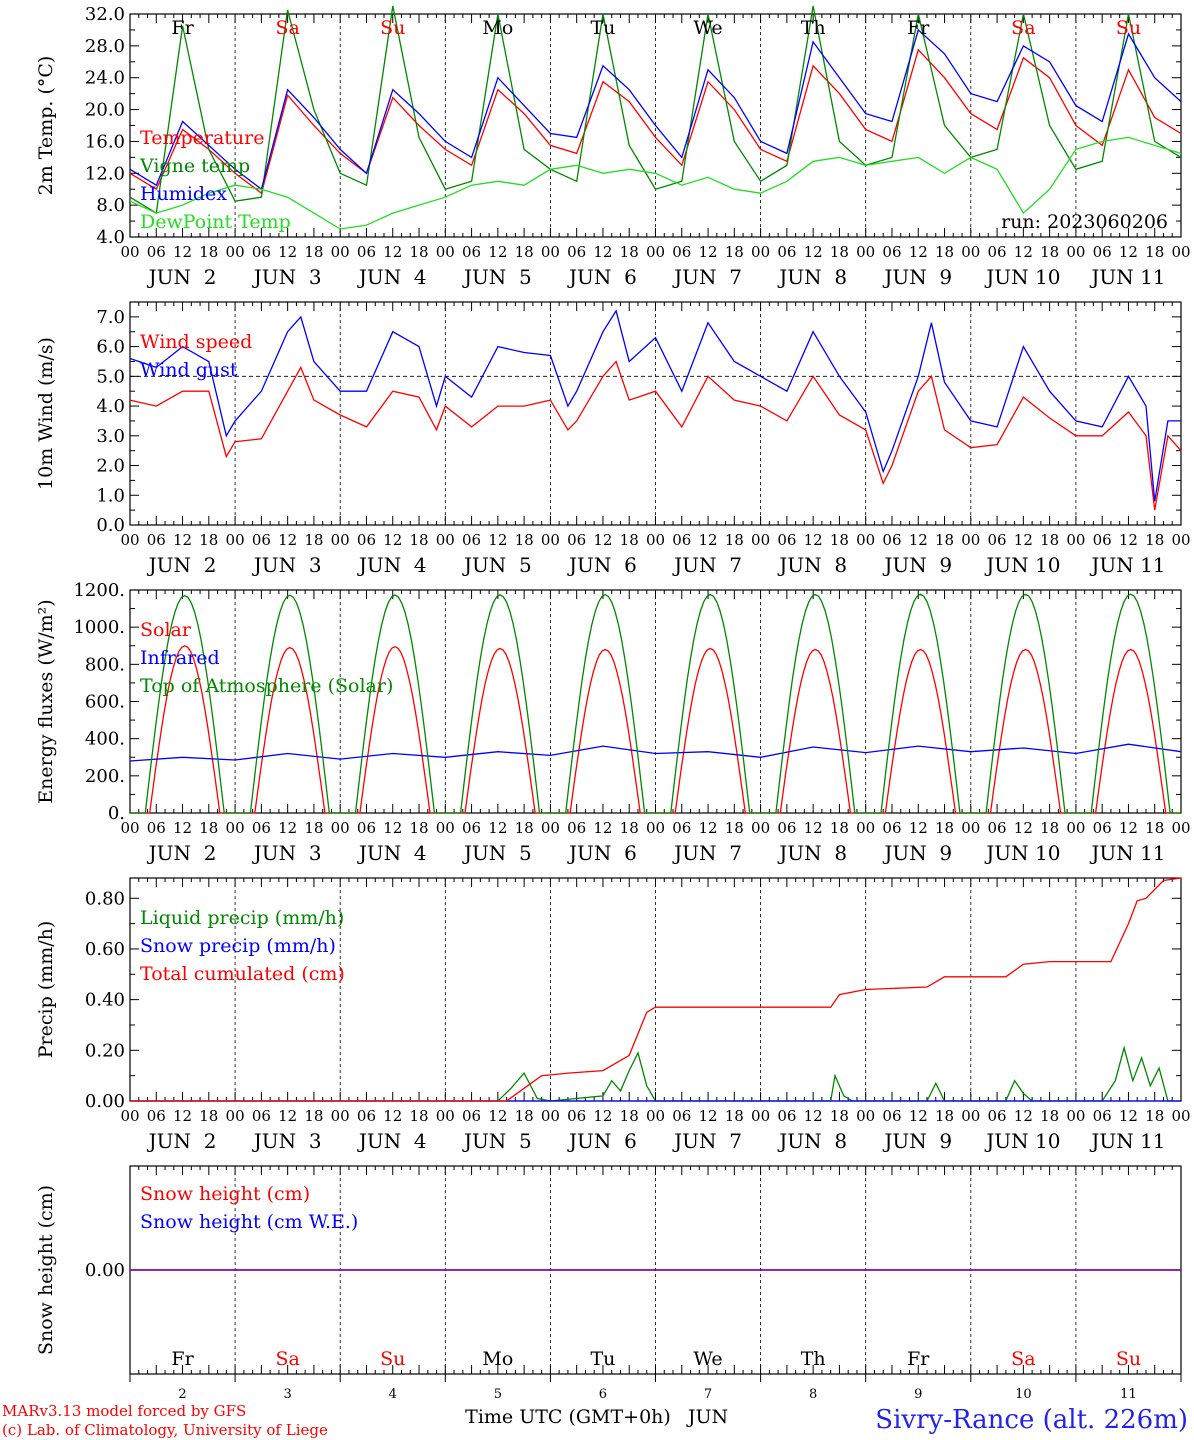  What do you see at coordinates (1127, 565) in the screenshot?
I see `day-label: JUN 11` at bounding box center [1127, 565].